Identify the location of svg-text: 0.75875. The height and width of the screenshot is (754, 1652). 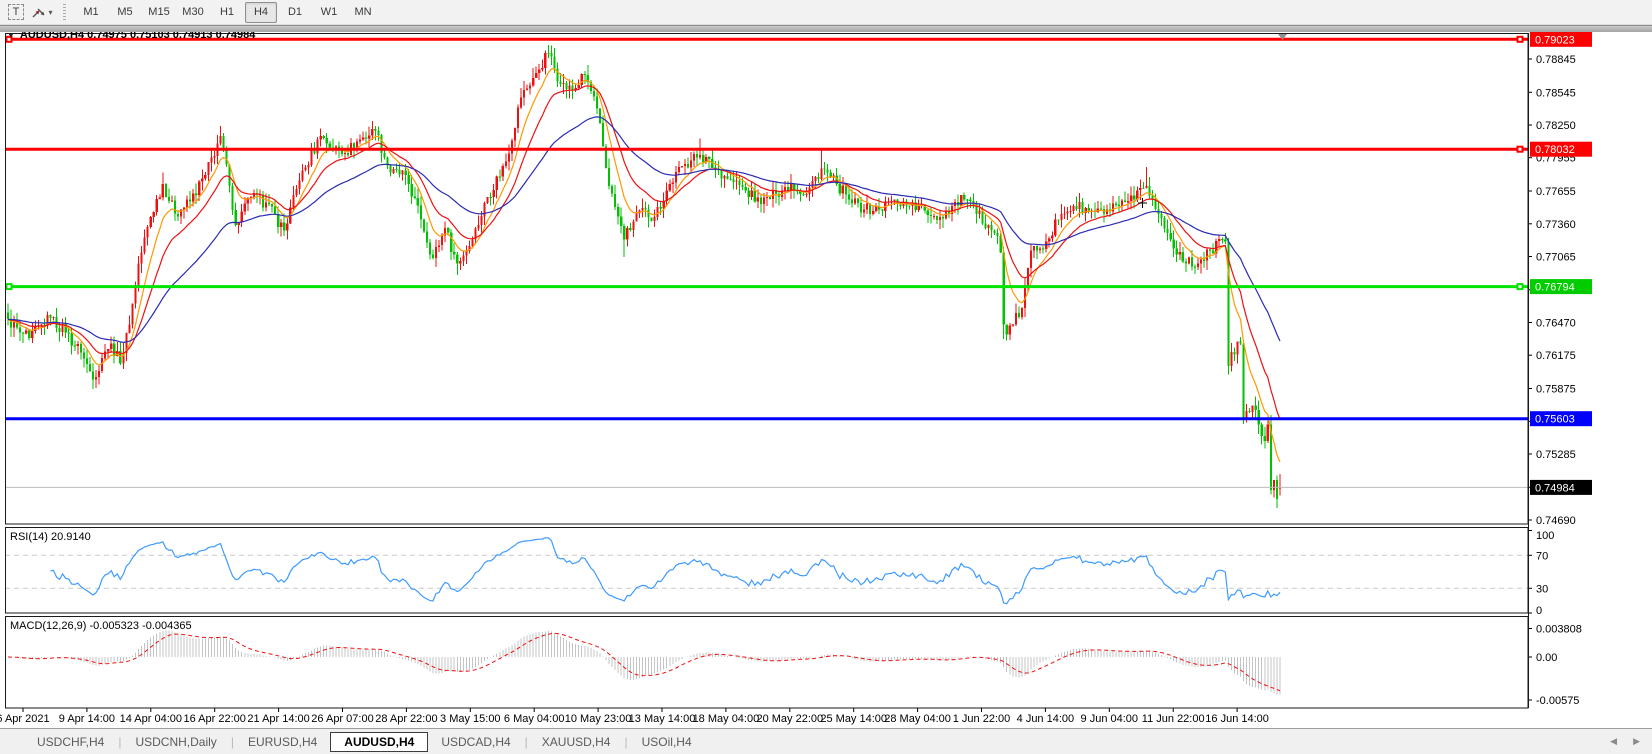
(1556, 390).